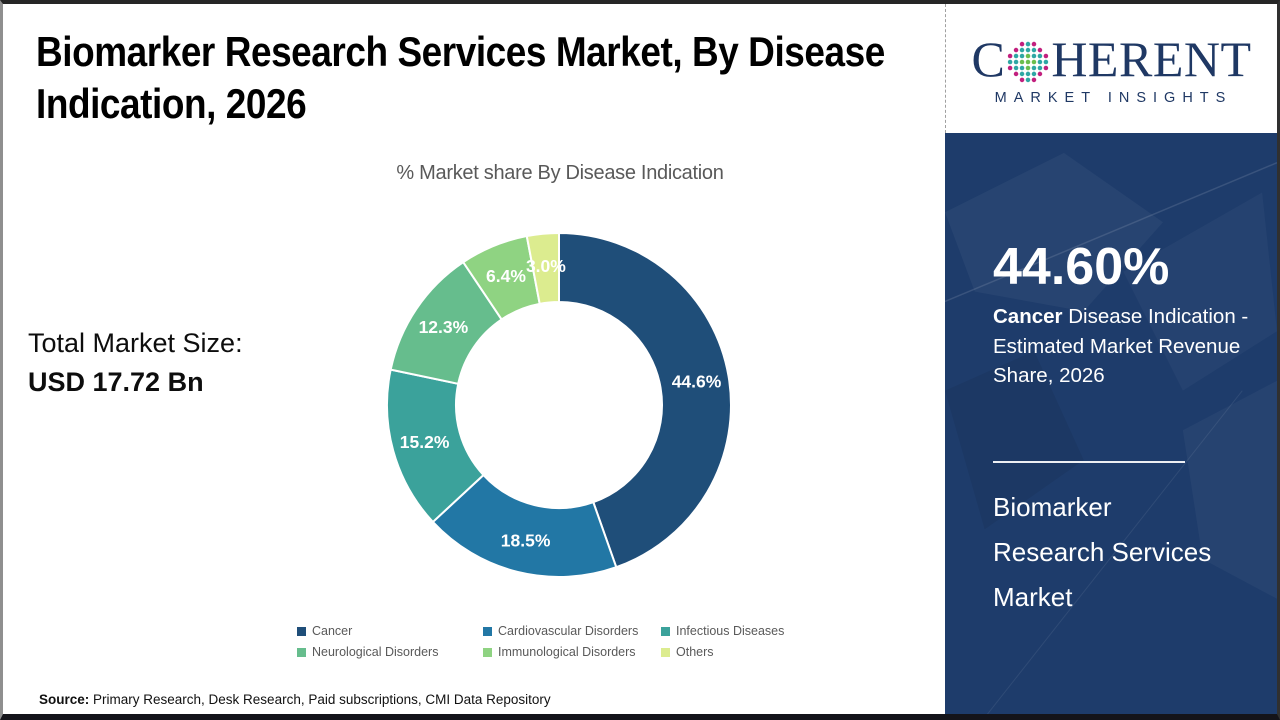 This screenshot has height=720, width=1280. What do you see at coordinates (135, 343) in the screenshot?
I see `total-market-size-label: Total Market Size:` at bounding box center [135, 343].